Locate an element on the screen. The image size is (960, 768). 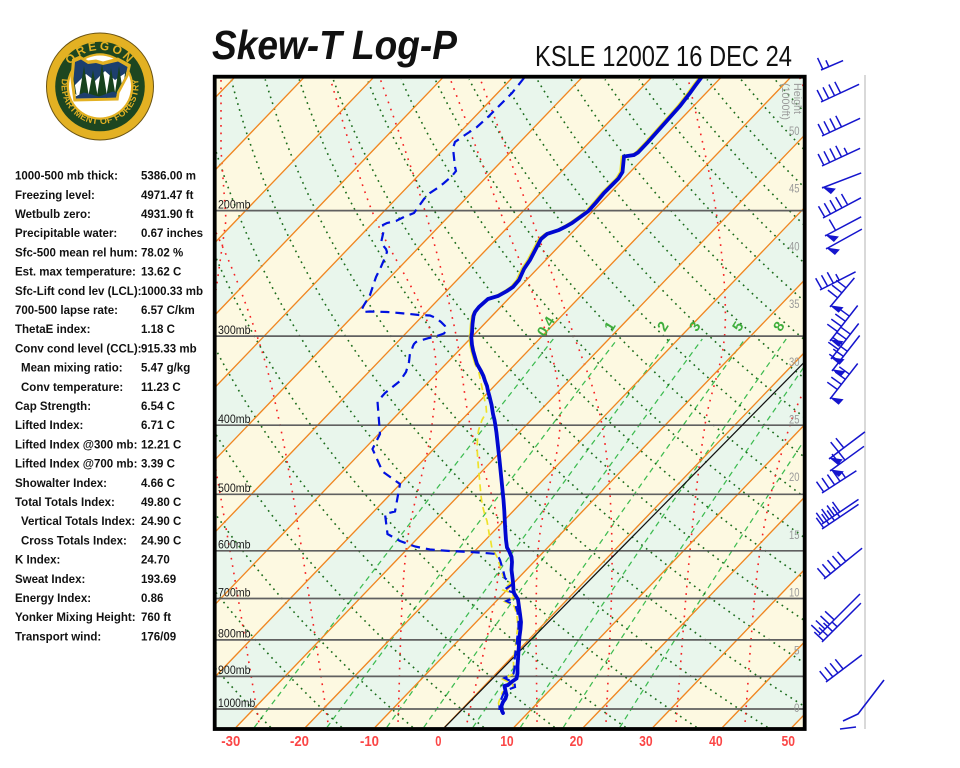
svg-text: 35 is located at coordinates (794, 305).